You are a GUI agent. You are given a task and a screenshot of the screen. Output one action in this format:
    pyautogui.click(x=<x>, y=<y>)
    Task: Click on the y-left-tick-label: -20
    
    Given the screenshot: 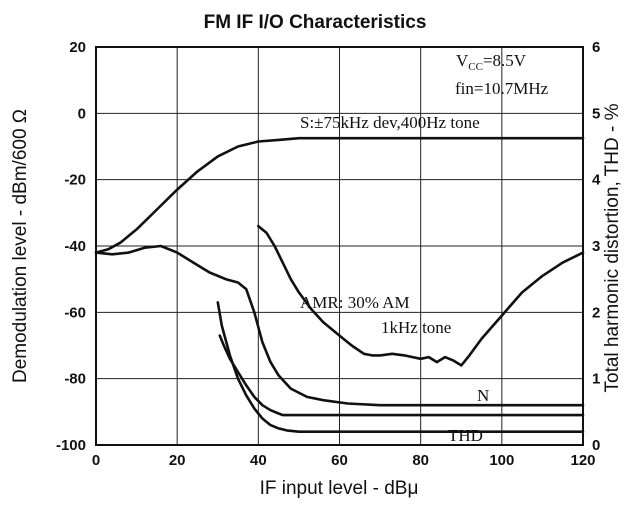 What is the action you would take?
    pyautogui.click(x=75, y=180)
    